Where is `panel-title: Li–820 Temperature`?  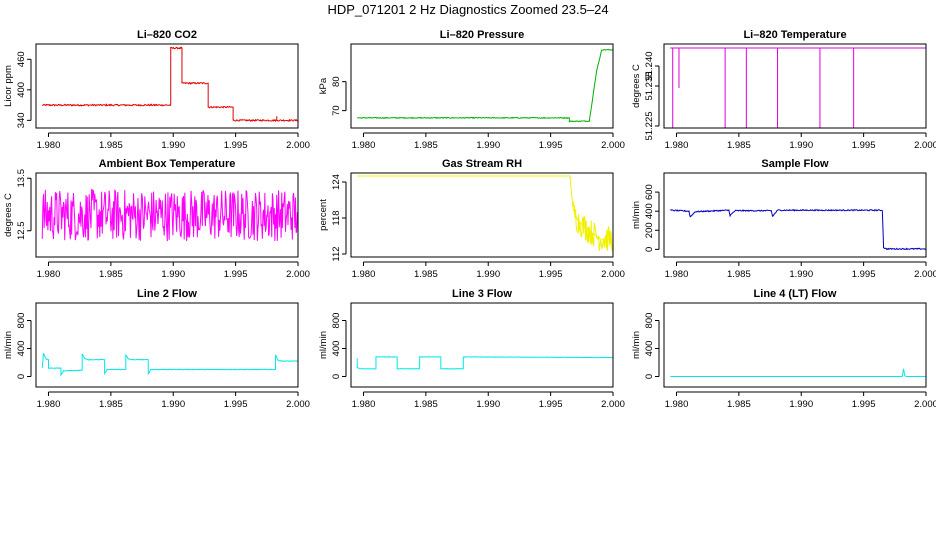
panel-title: Li–820 Temperature is located at coordinates (794, 35).